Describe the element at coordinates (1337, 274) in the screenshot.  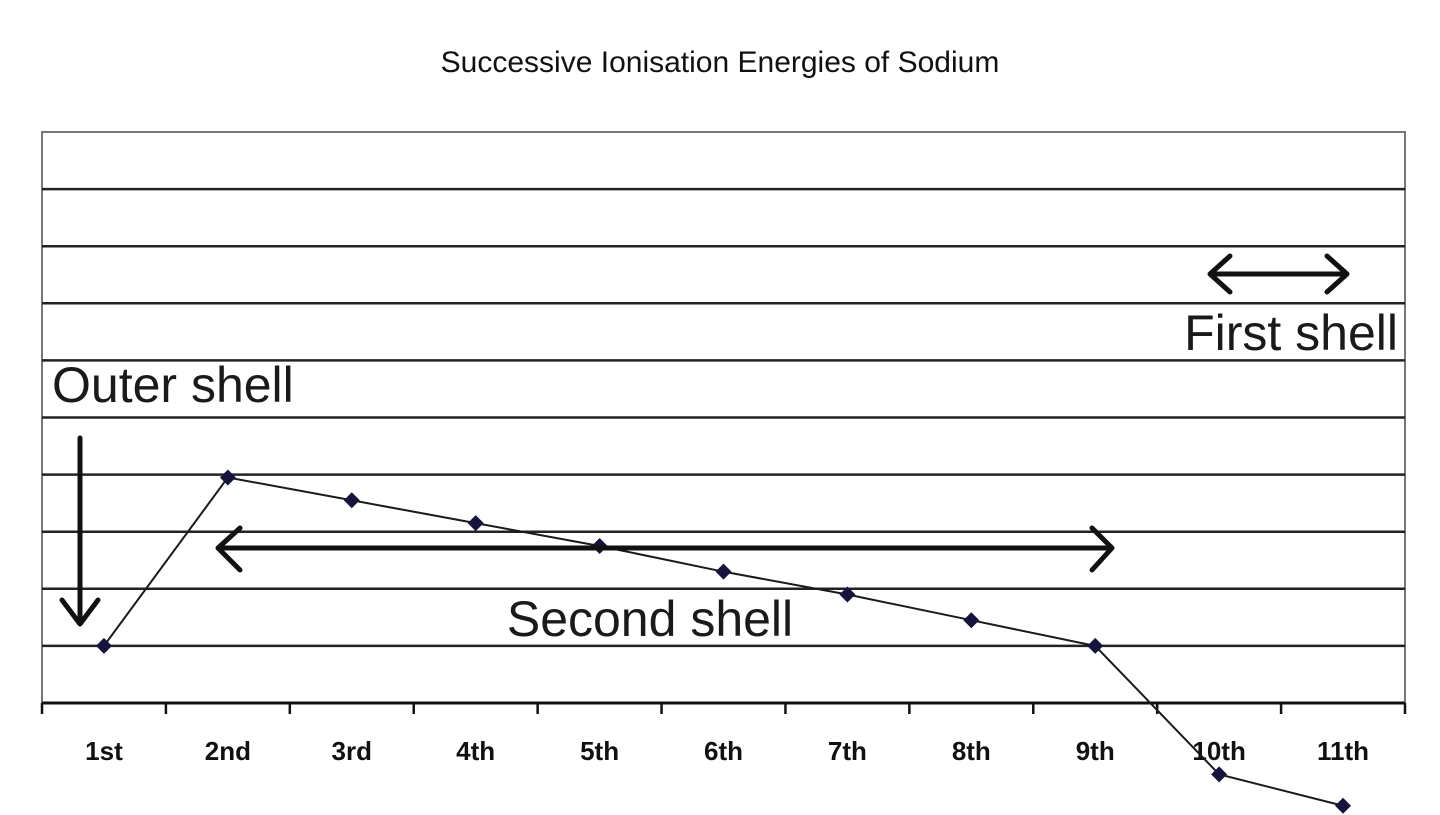
I see `first-shell-right-arrowhead` at that location.